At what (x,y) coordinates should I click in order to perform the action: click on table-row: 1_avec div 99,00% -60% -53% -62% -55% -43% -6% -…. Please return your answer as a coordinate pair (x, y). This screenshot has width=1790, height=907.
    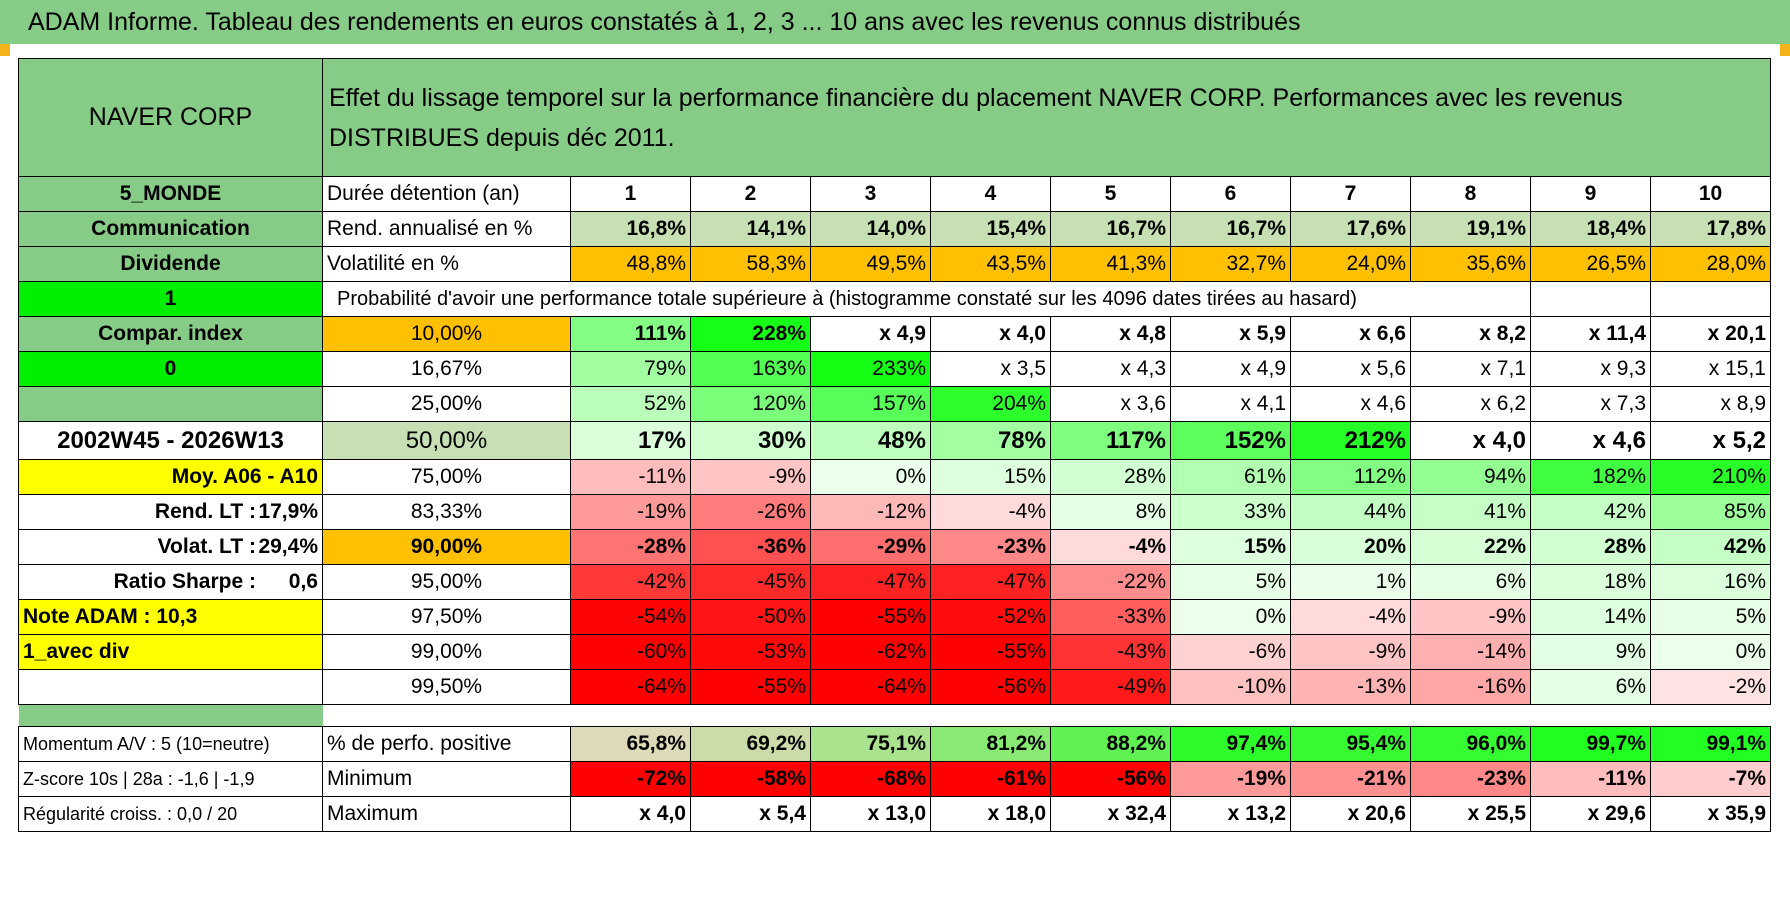
    Looking at the image, I should click on (894, 652).